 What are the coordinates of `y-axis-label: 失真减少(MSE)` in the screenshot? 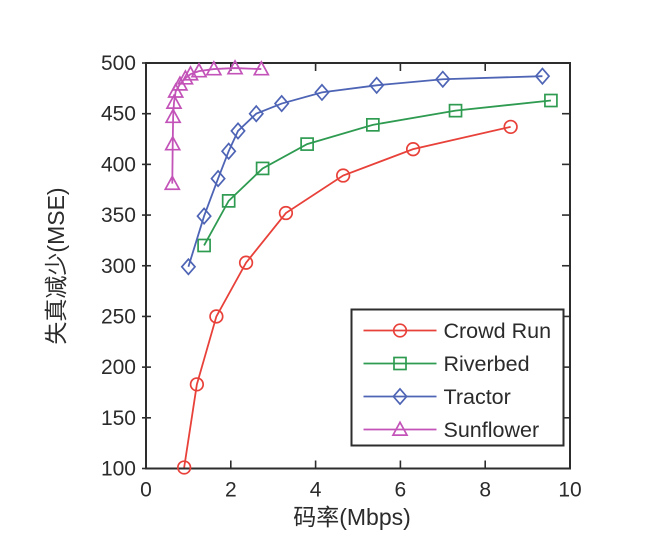 It's located at (56, 265).